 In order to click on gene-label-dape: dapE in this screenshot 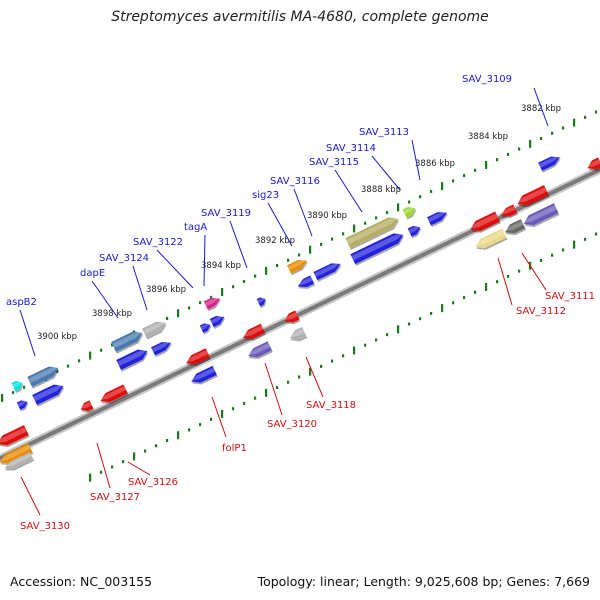, I will do `click(99, 293)`.